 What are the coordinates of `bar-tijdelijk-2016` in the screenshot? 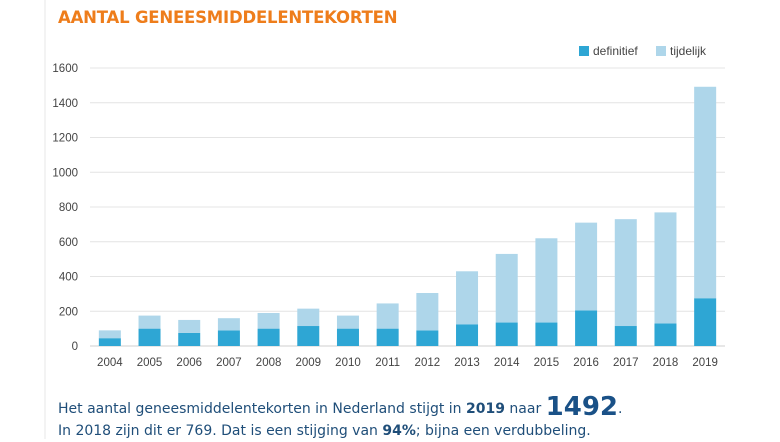 It's located at (586, 266).